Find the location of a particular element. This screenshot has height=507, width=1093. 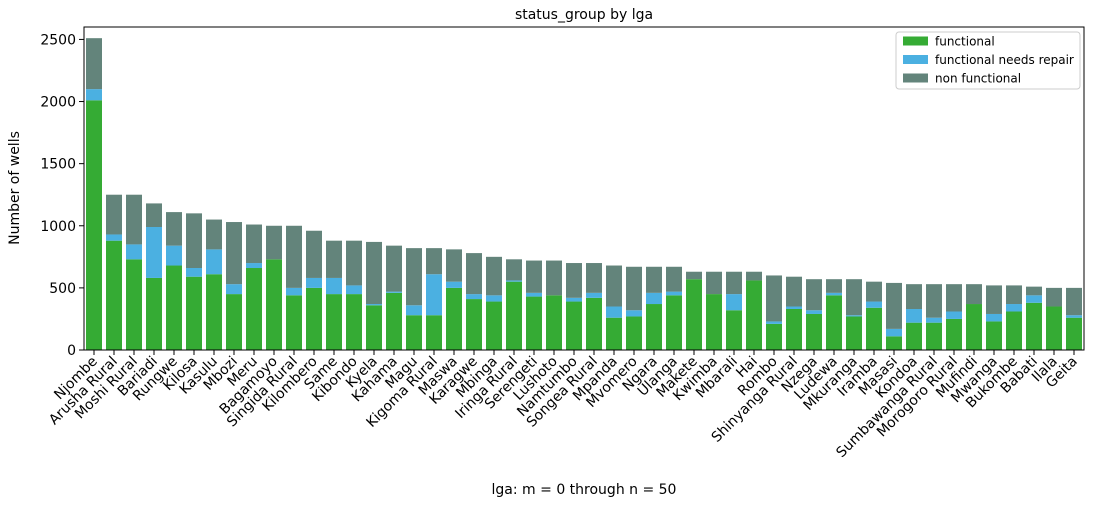

y-tick-label: 2500 is located at coordinates (58, 40).